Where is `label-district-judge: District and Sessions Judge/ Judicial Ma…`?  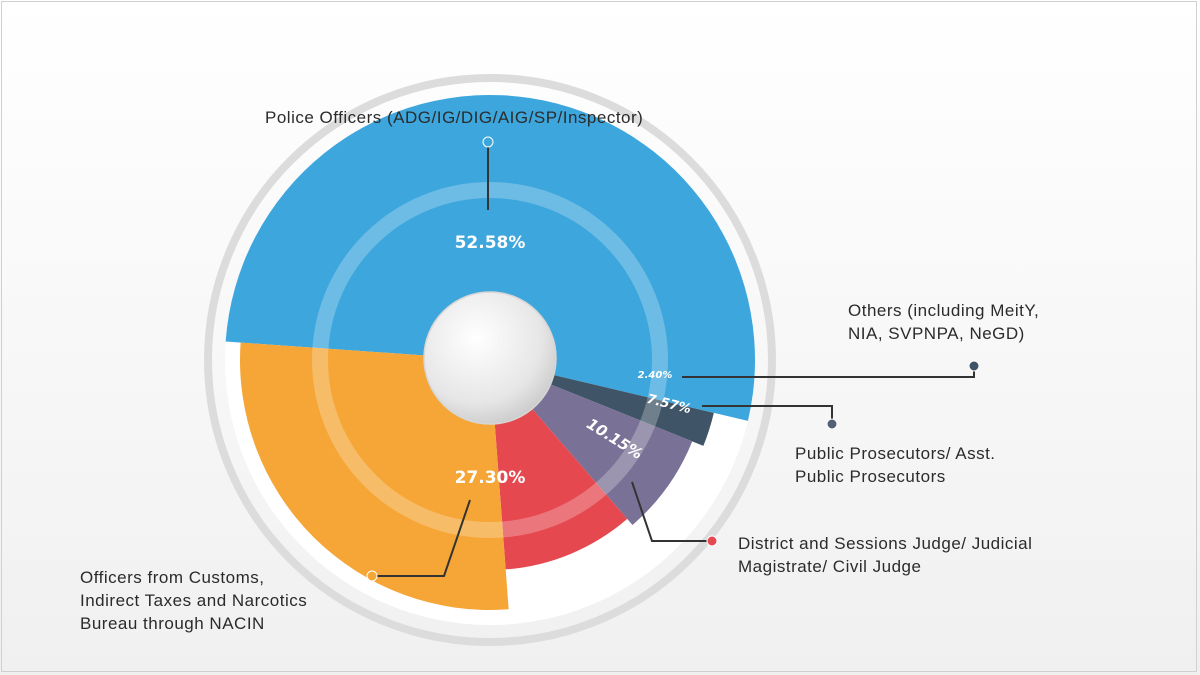 label-district-judge: District and Sessions Judge/ Judicial Ma… is located at coordinates (885, 555).